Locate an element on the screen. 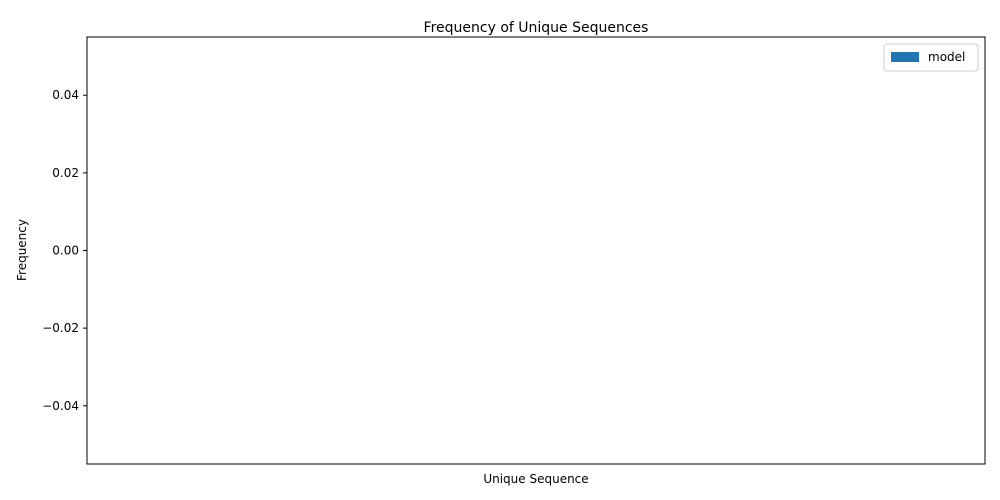  y-axis: −0.04 −0.02 0.00 0.02 0.04 is located at coordinates (64, 250).